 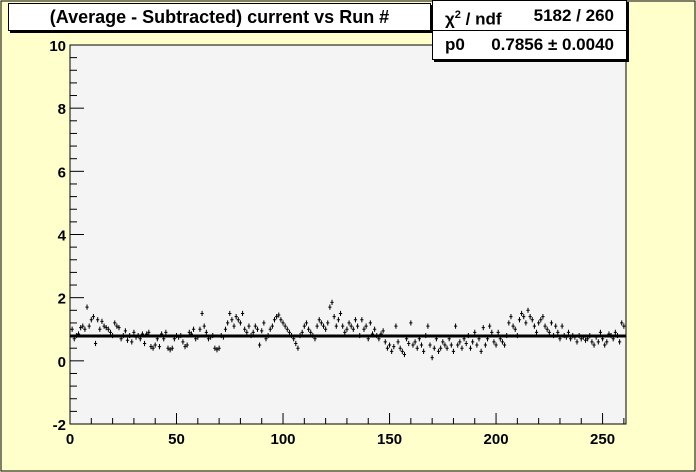 What do you see at coordinates (62, 236) in the screenshot?
I see `y-tick-label: 4` at bounding box center [62, 236].